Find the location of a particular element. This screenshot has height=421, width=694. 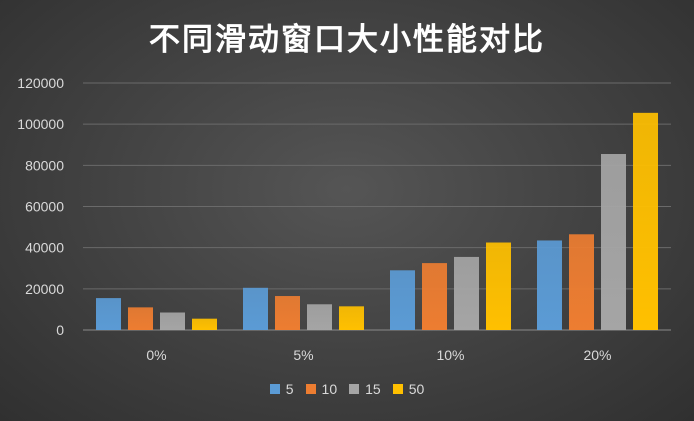

bar-10-20% is located at coordinates (581, 282).